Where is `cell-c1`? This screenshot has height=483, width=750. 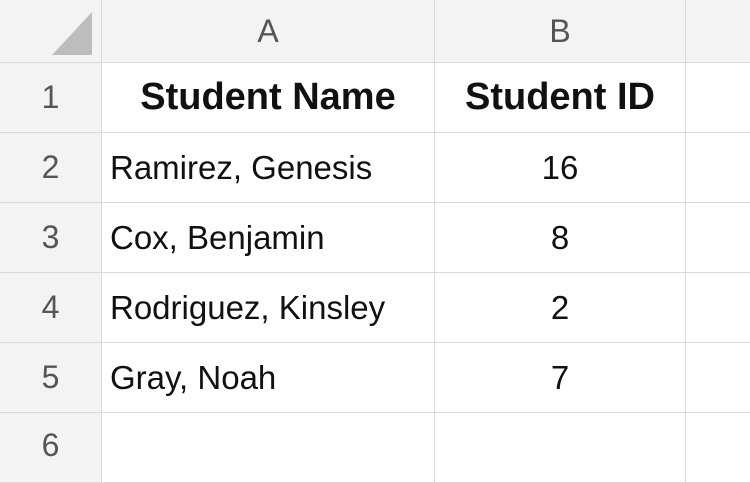
cell-c1 is located at coordinates (718, 98).